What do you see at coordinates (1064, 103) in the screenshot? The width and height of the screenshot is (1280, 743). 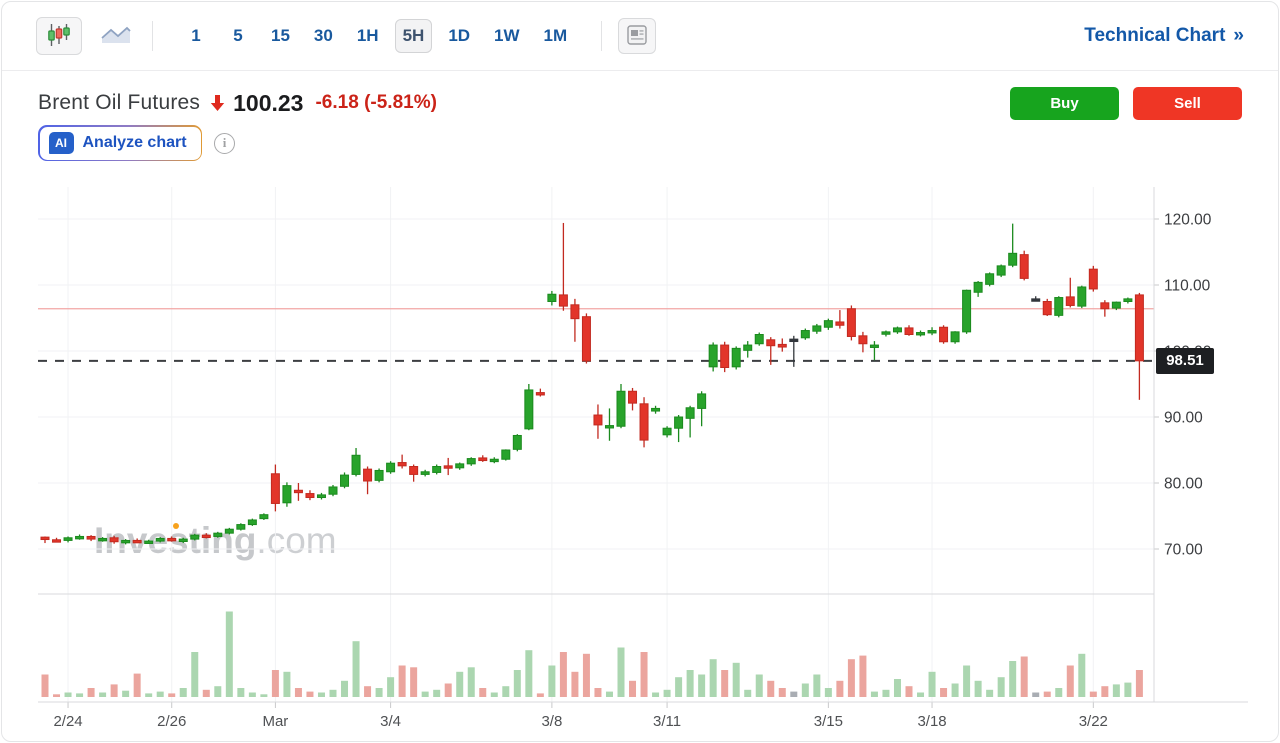 I see `buy-button: Buy` at bounding box center [1064, 103].